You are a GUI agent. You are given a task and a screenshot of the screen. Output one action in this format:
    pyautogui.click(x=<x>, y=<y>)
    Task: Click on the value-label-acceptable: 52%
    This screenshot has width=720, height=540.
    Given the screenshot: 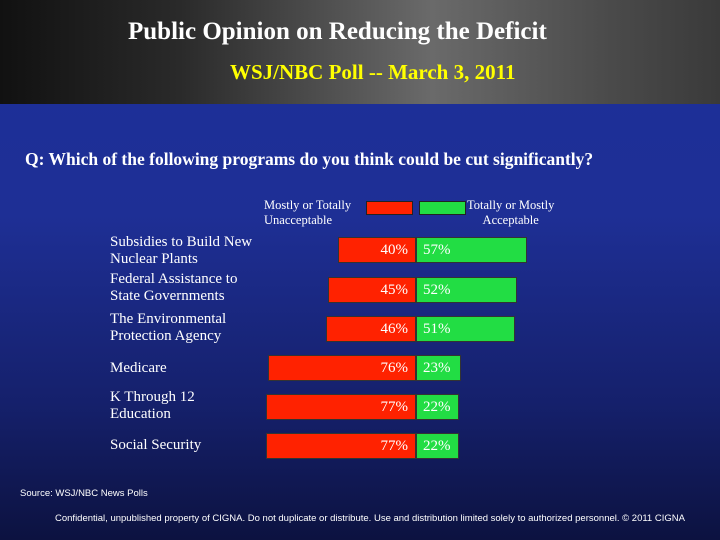 What is the action you would take?
    pyautogui.click(x=437, y=290)
    